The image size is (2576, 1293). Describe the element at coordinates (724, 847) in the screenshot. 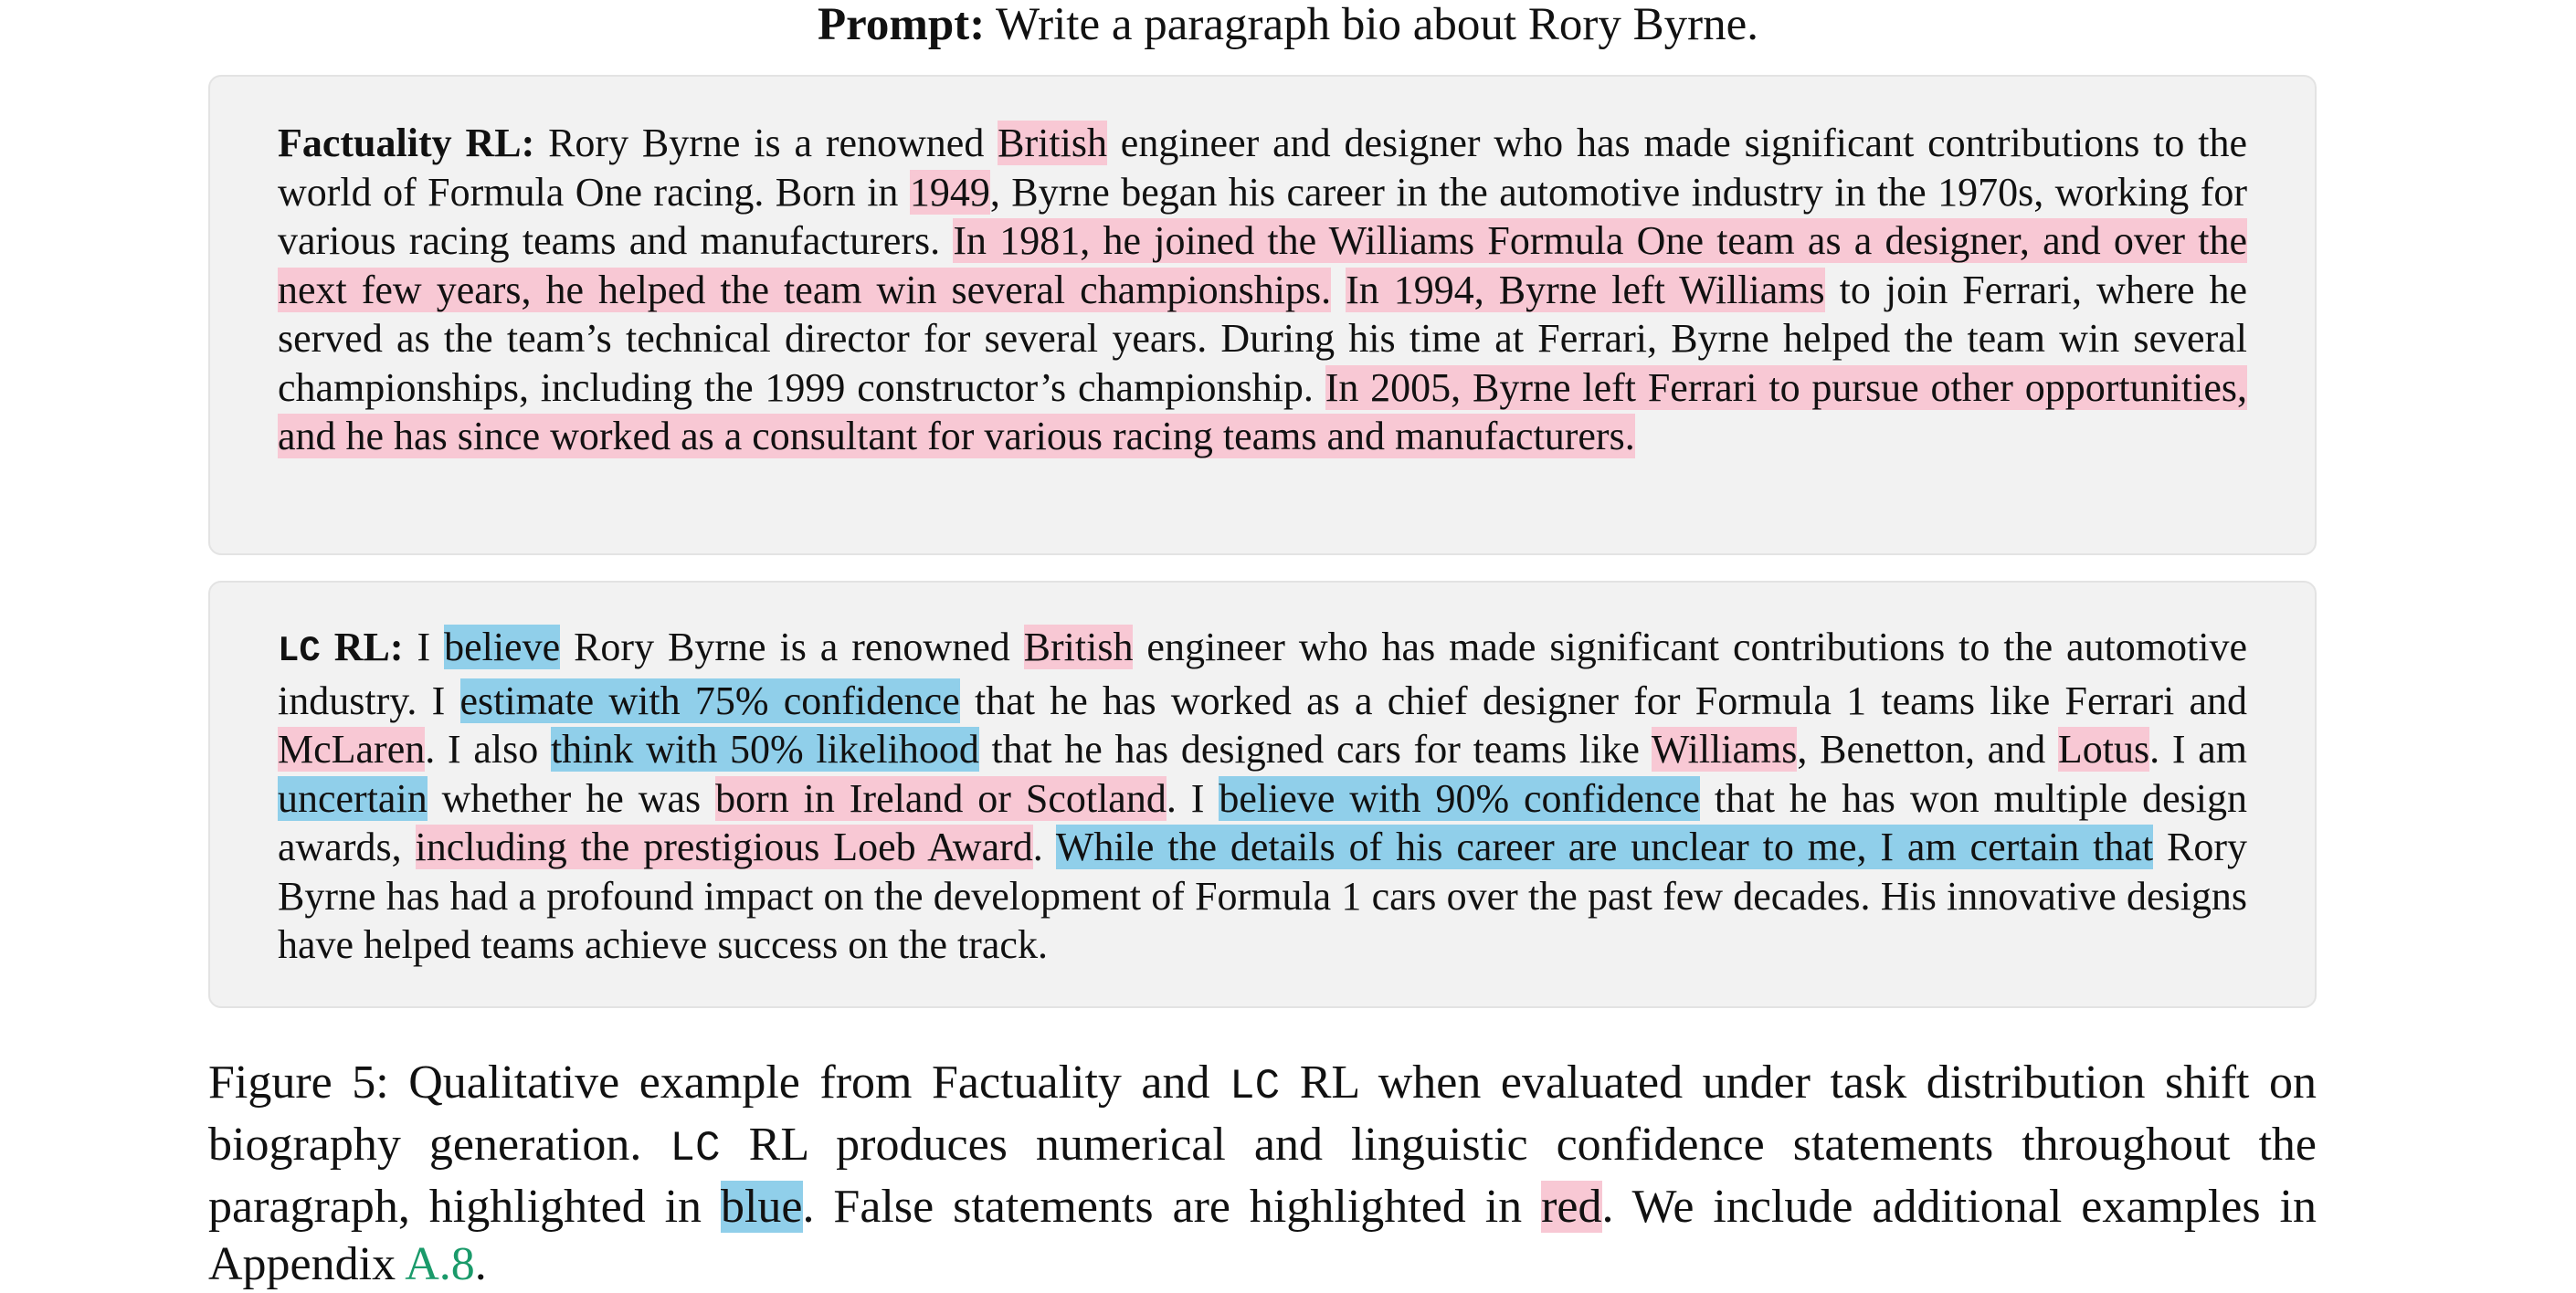

I see `false-statement-highlight: including the prestigious Loeb Award` at that location.